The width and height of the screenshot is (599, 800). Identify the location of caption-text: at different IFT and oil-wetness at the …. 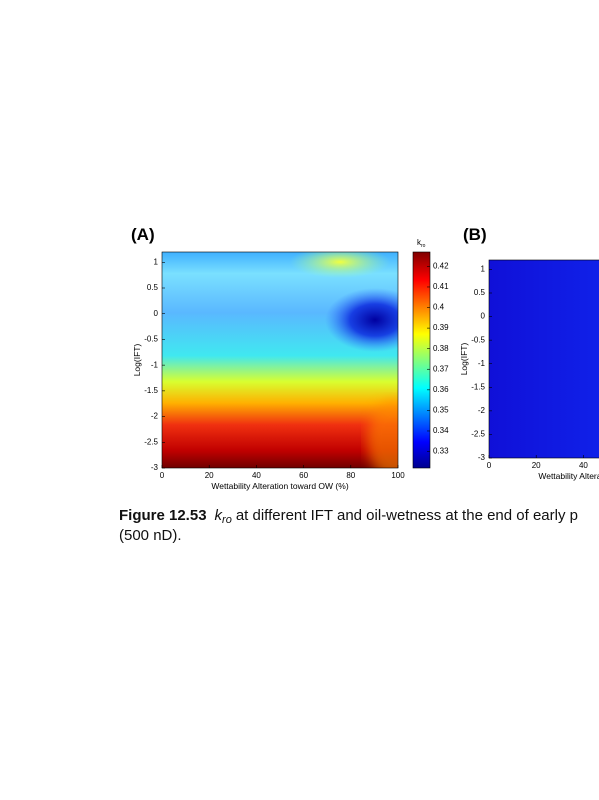
(407, 515).